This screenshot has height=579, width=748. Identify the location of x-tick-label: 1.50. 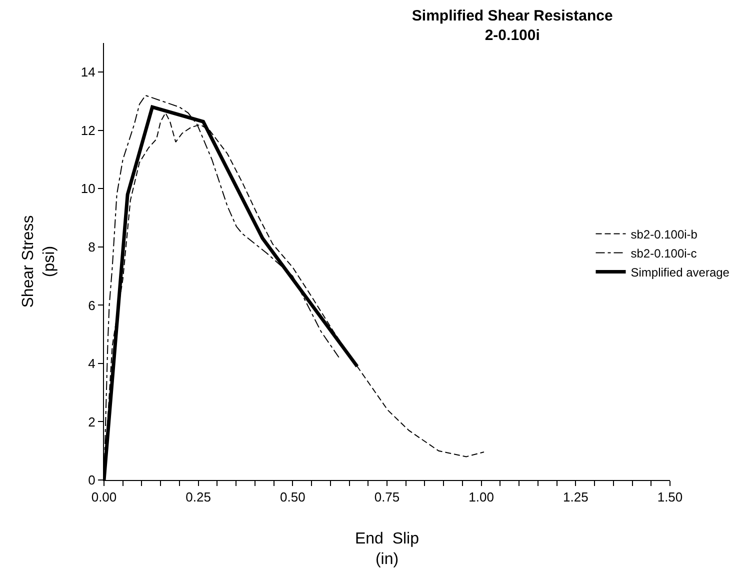
(670, 497).